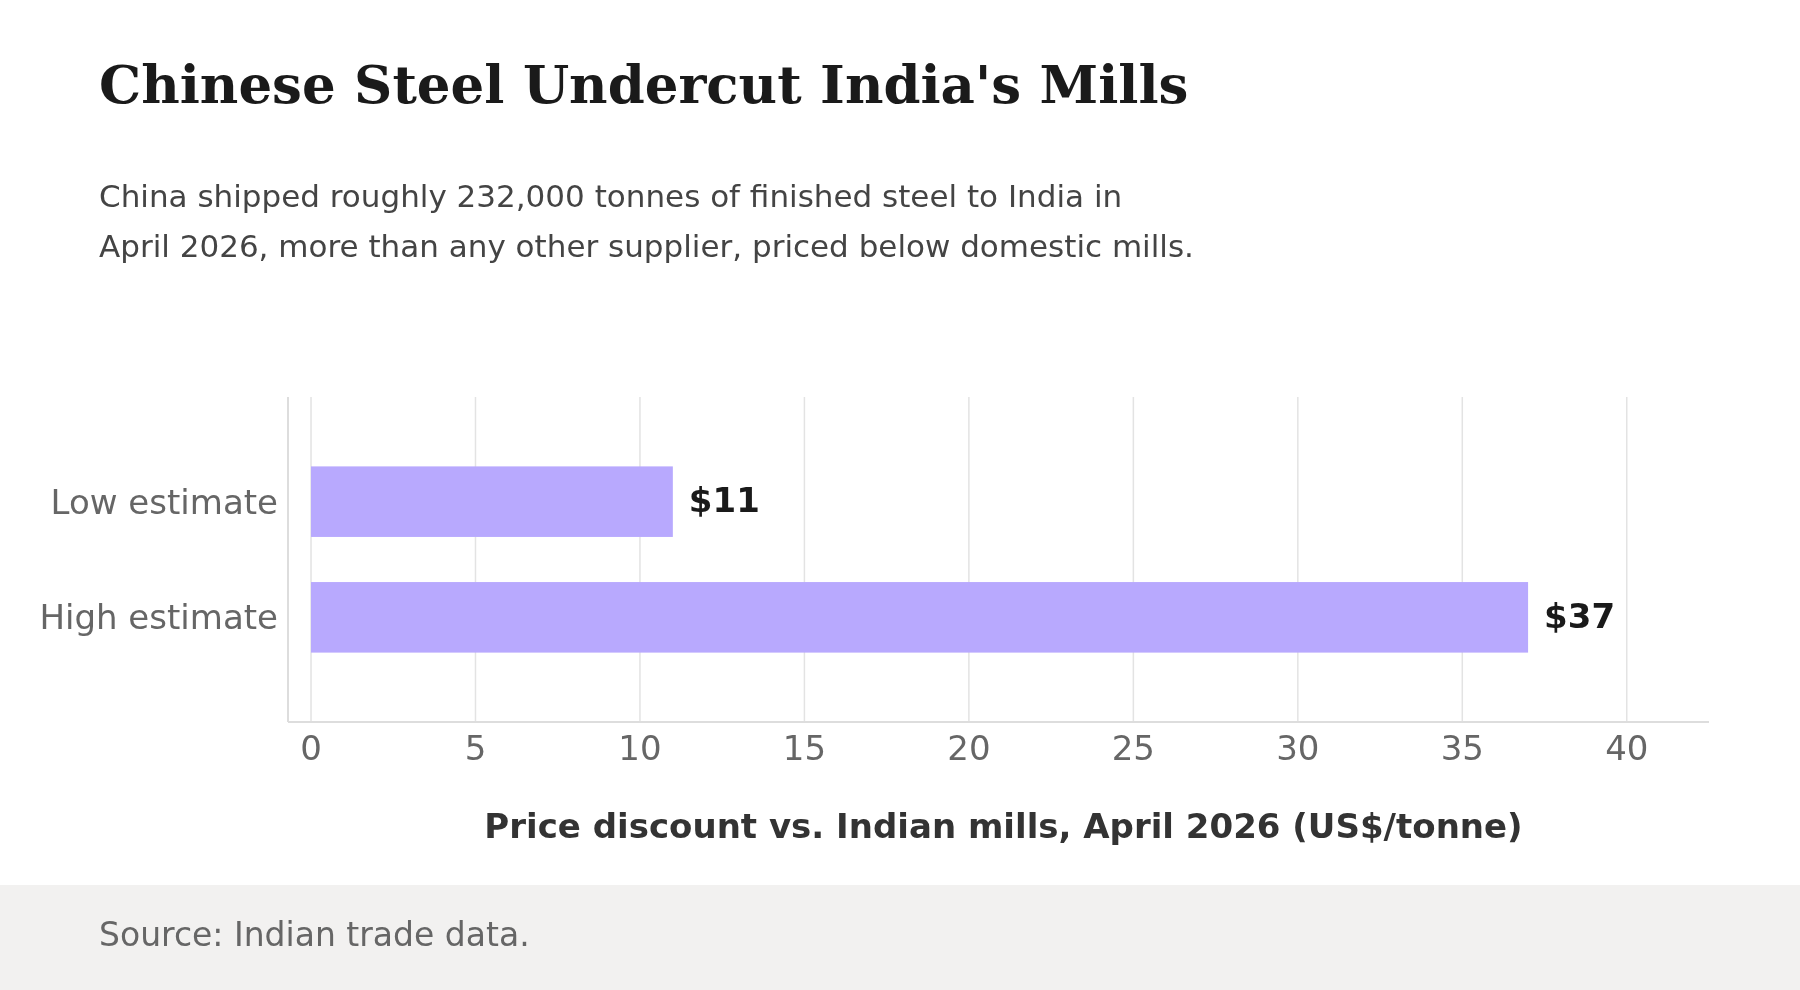 This screenshot has height=990, width=1800. What do you see at coordinates (1580, 615) in the screenshot?
I see `data-label: $37` at bounding box center [1580, 615].